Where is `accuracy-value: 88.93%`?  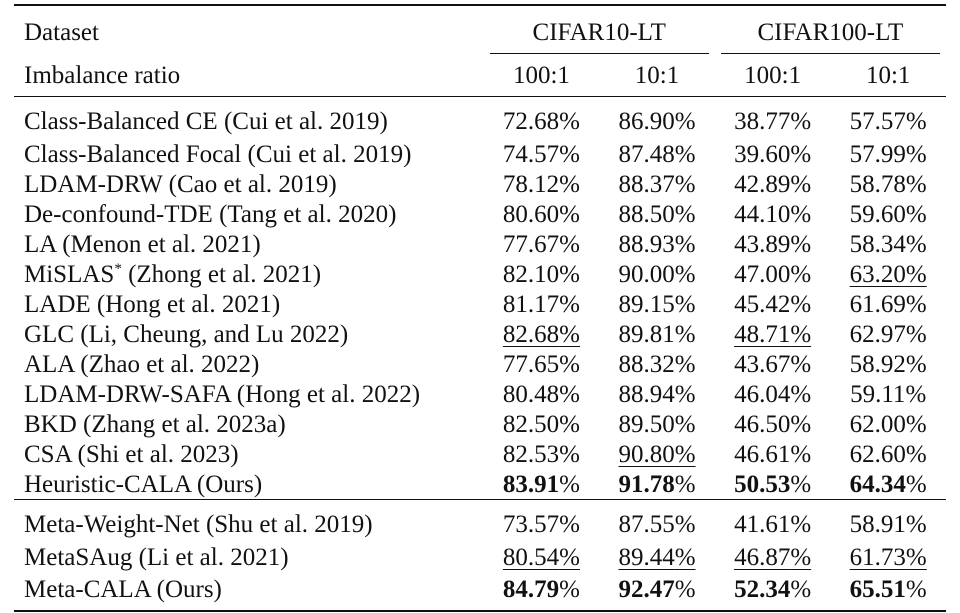
accuracy-value: 88.93% is located at coordinates (656, 244).